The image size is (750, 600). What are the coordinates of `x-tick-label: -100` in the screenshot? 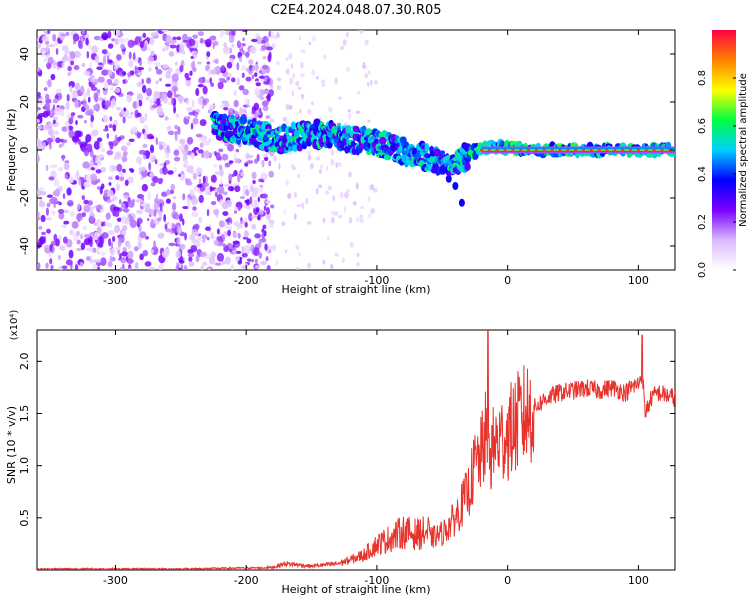 It's located at (376, 280).